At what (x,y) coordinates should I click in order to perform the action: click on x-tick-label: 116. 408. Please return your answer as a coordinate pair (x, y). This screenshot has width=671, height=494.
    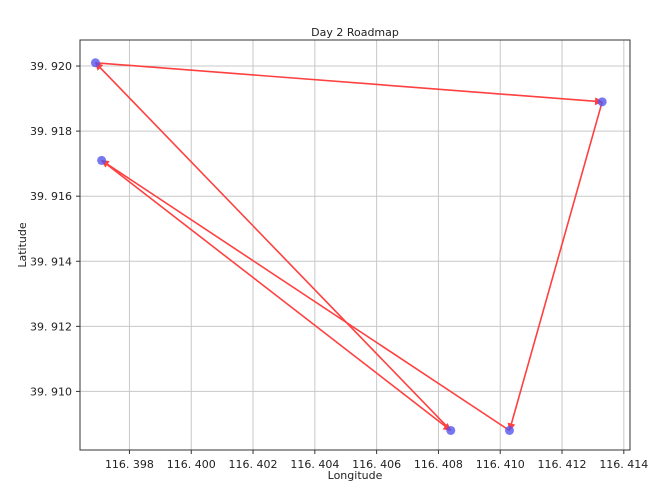
    Looking at the image, I should click on (438, 464).